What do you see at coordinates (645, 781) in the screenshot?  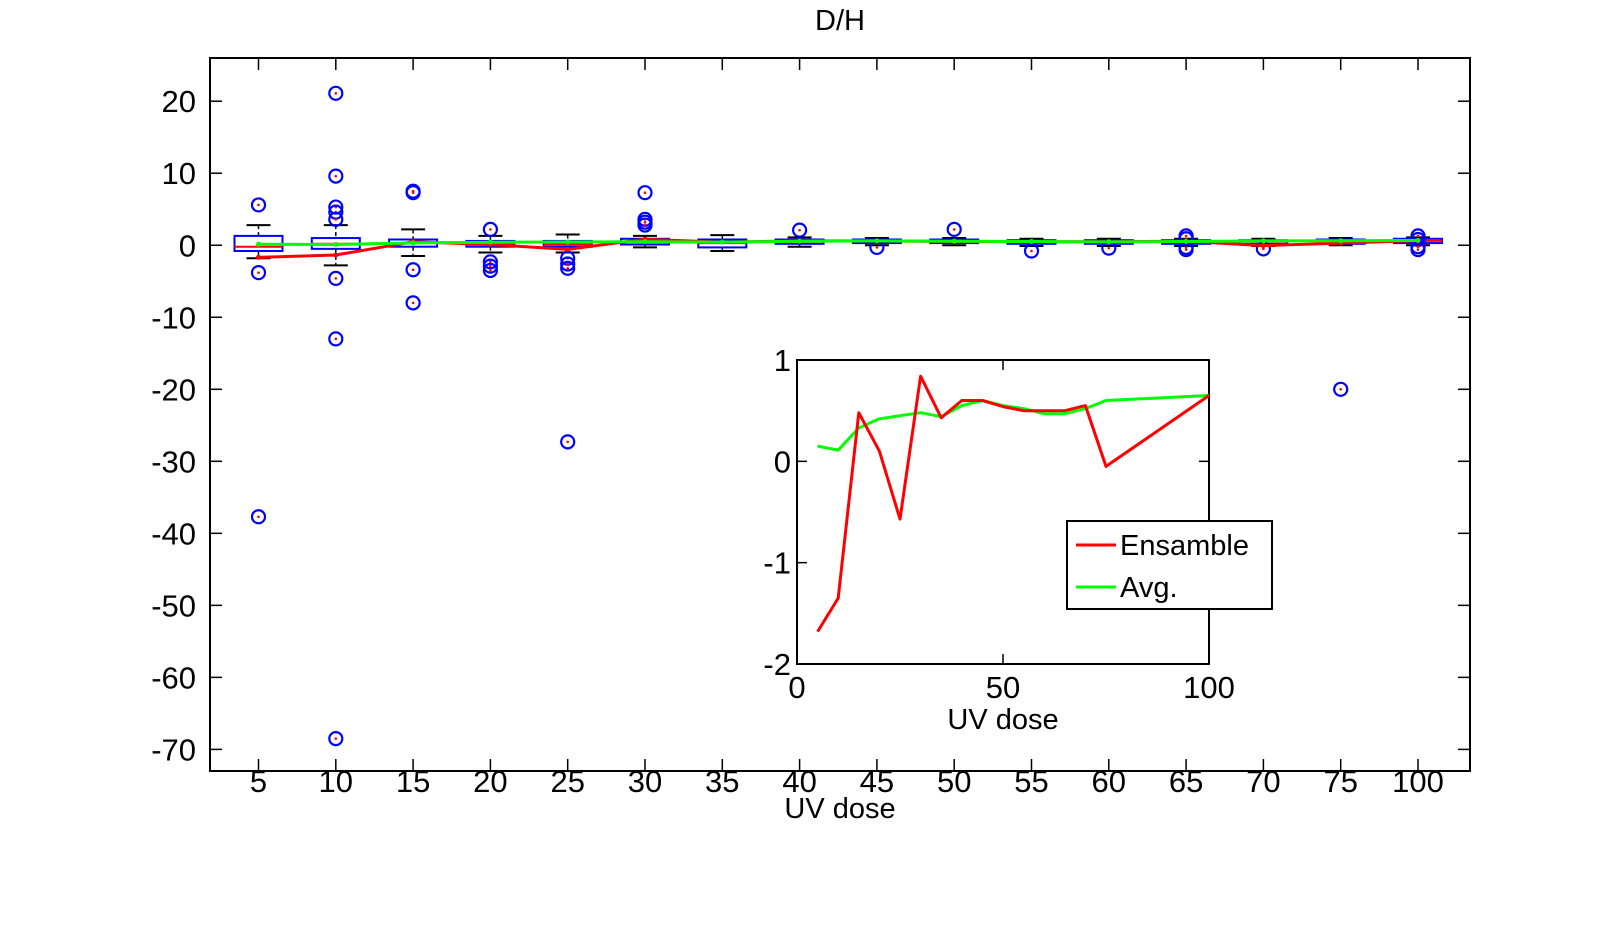 I see `x-tick-label: 30` at bounding box center [645, 781].